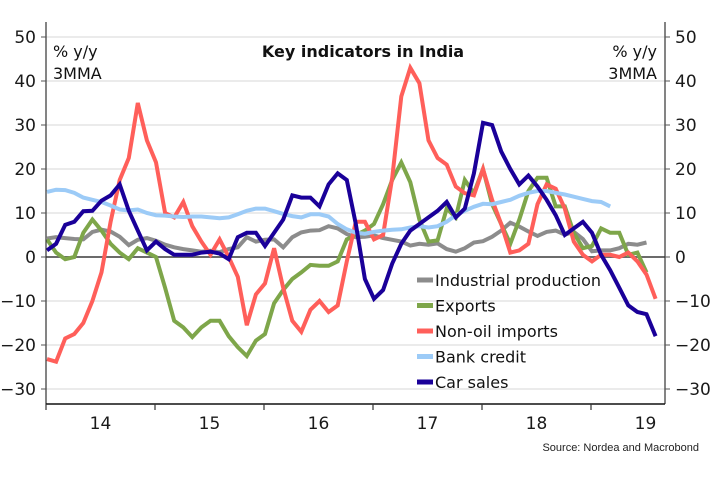 The height and width of the screenshot is (480, 721). Describe the element at coordinates (425, 305) in the screenshot. I see `legend-swatch-exports` at that location.